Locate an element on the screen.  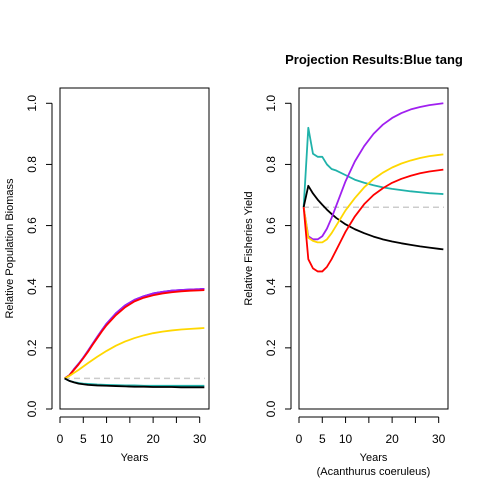
chart-2-x-tick-label: 5 is located at coordinates (322, 439).